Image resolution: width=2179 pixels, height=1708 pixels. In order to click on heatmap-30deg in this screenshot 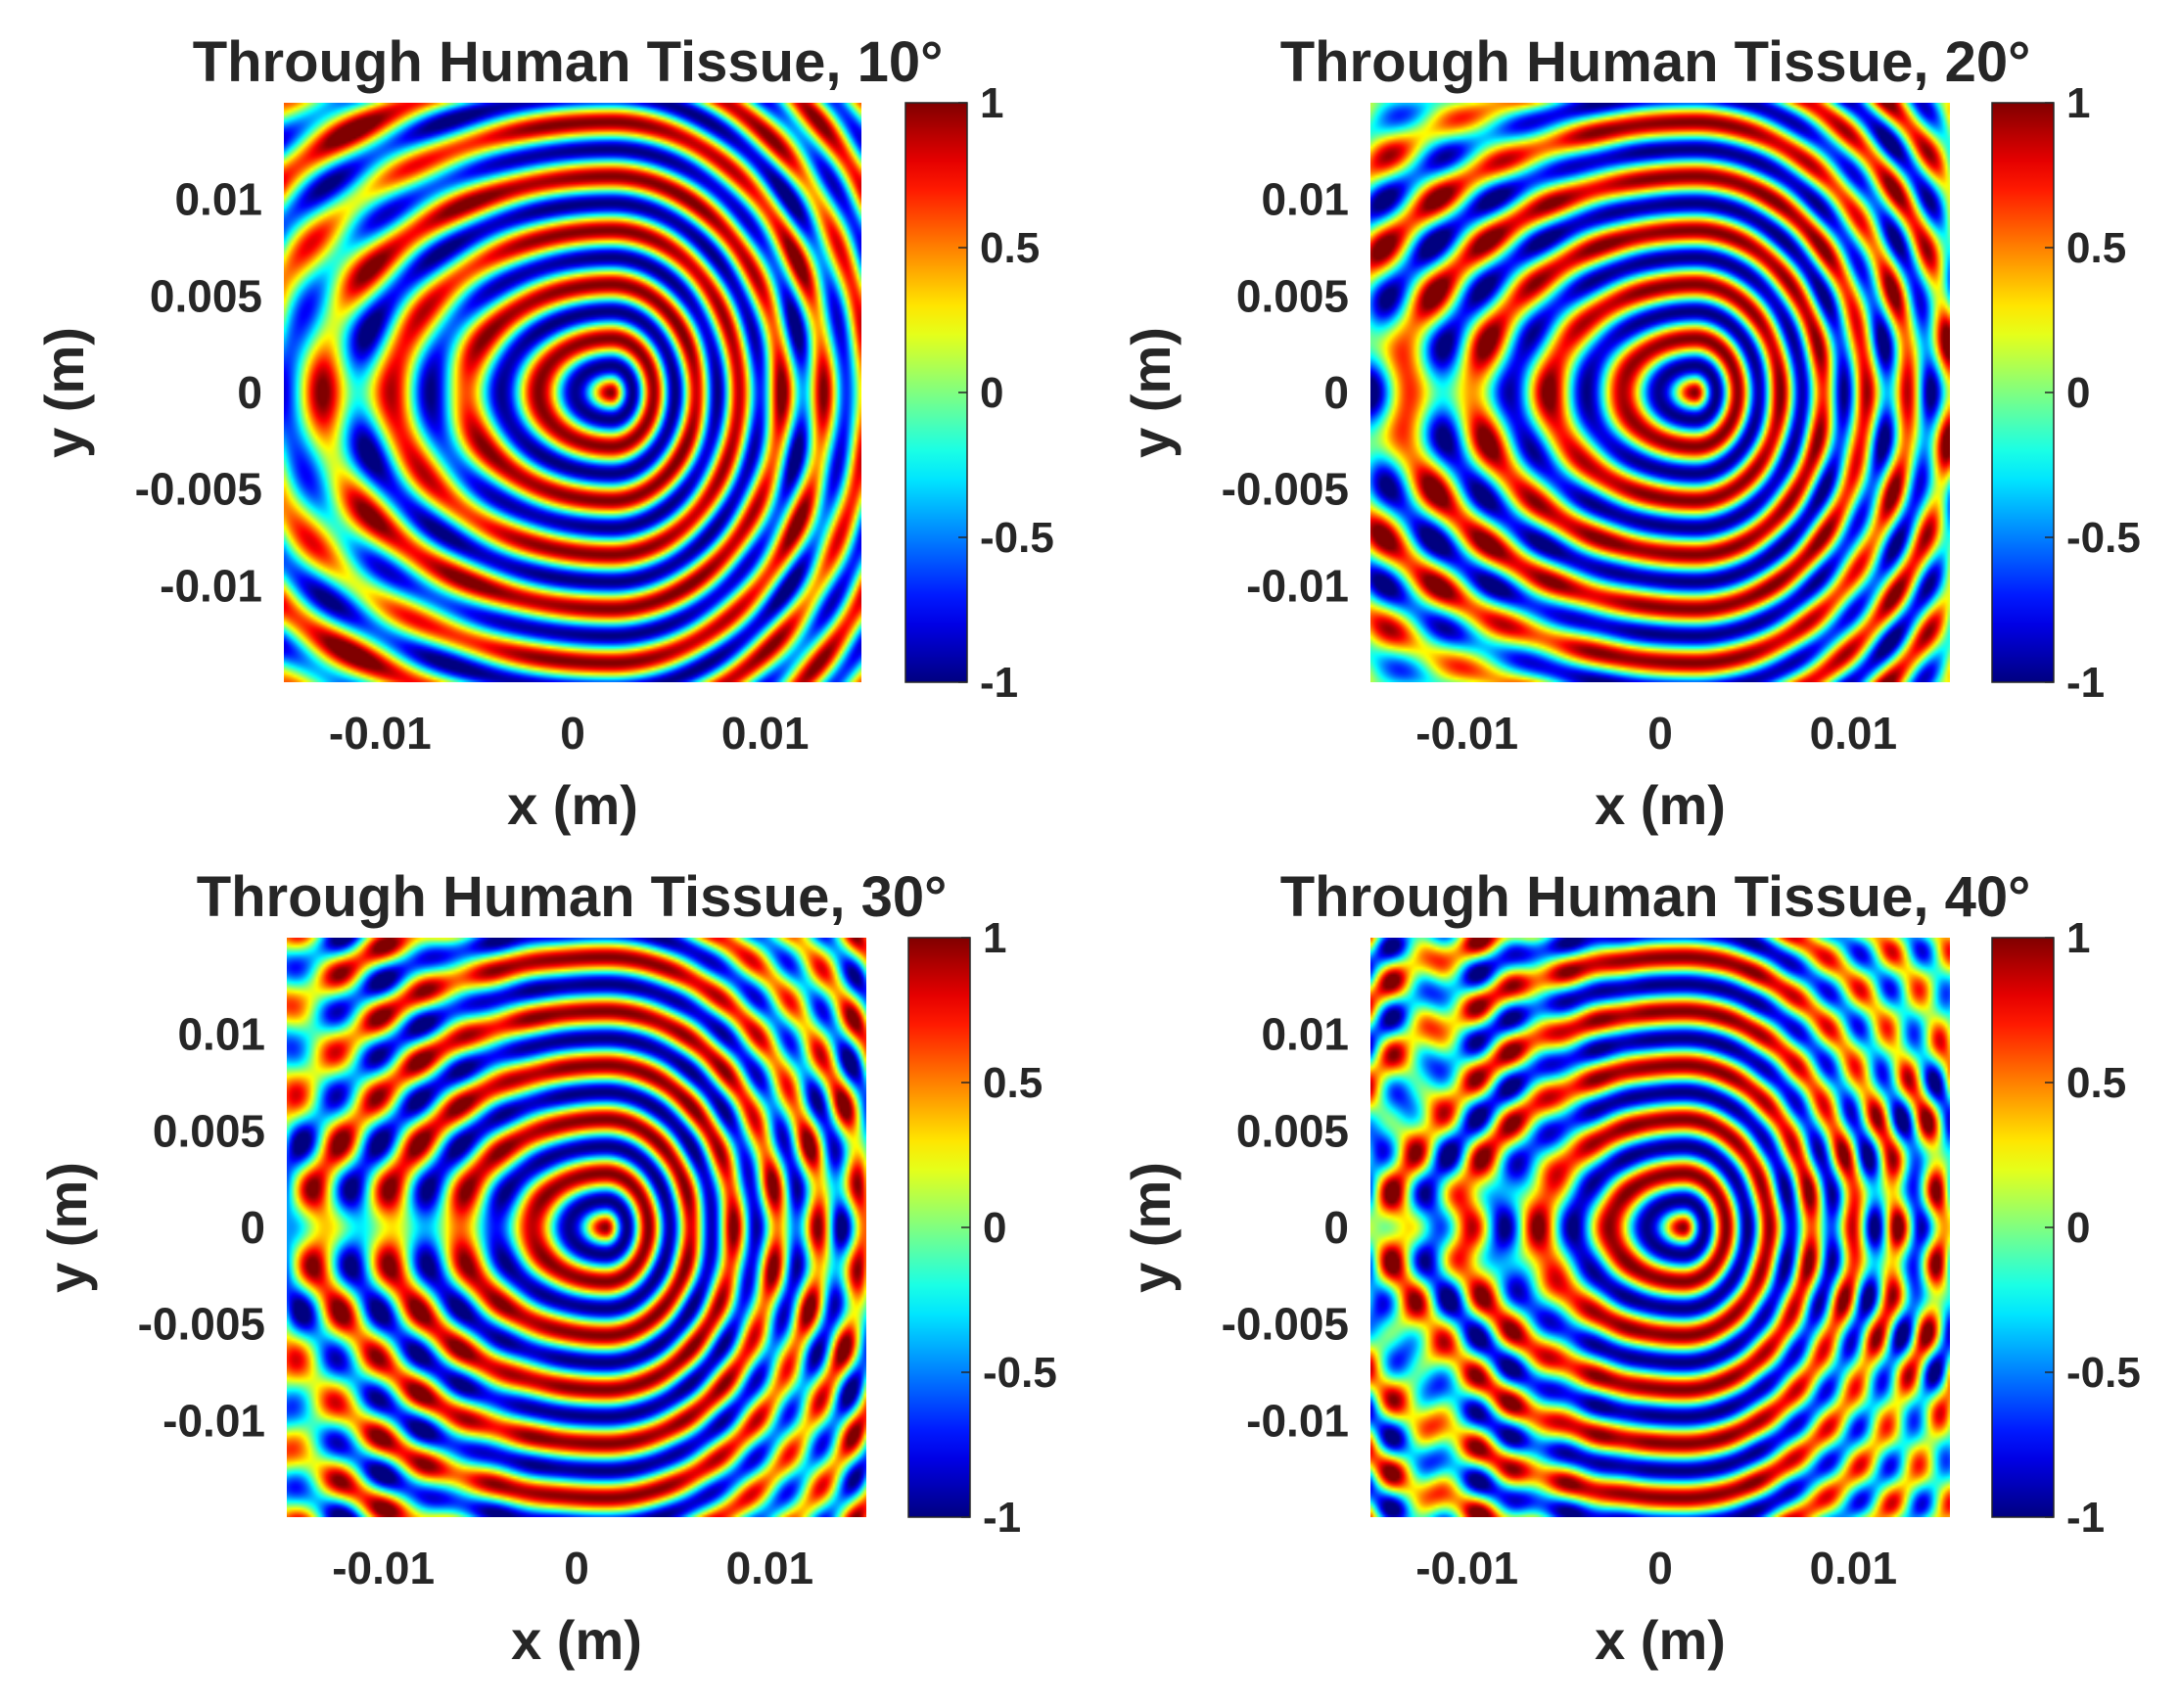, I will do `click(576, 1227)`.